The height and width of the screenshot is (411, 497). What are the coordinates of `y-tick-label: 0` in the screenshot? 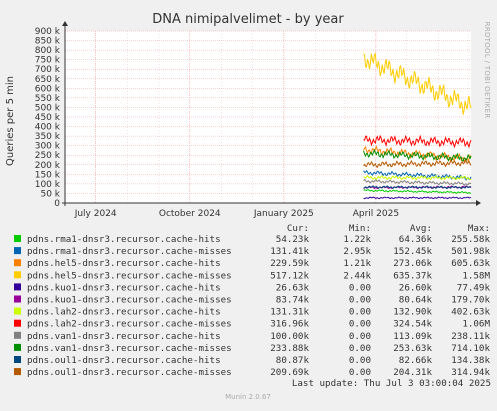 It's located at (57, 204).